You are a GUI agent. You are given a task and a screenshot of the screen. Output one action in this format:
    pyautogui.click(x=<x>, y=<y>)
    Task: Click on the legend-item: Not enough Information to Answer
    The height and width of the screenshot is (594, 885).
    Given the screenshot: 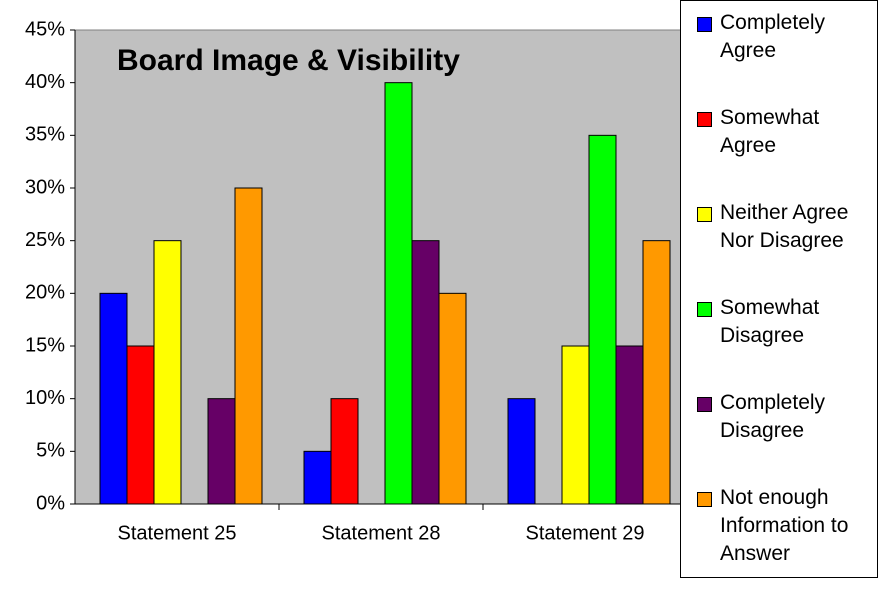 What is the action you would take?
    pyautogui.click(x=787, y=531)
    